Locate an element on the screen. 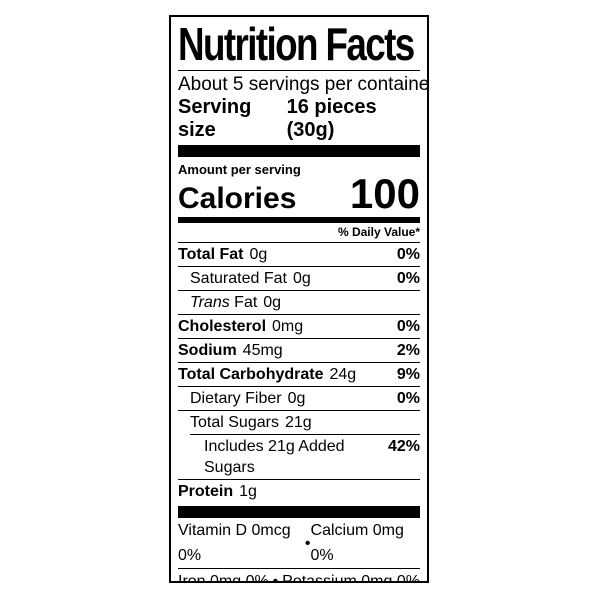 This screenshot has width=600, height=600. title-divider is located at coordinates (299, 70).